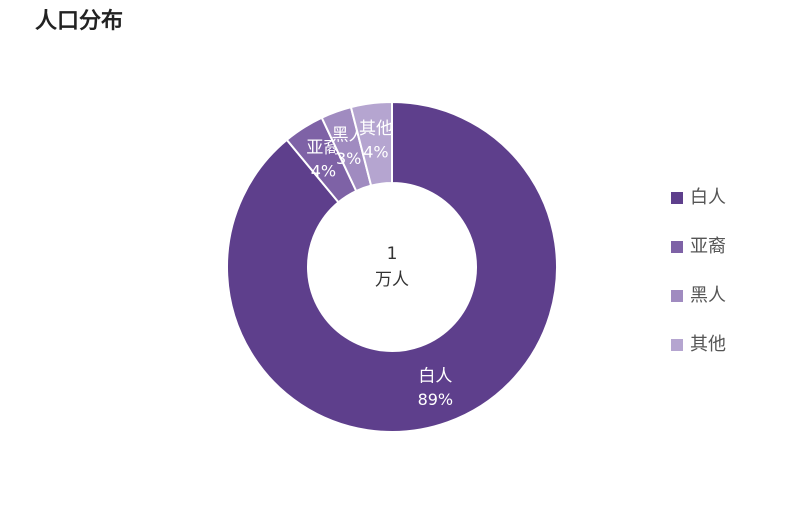 This screenshot has width=785, height=532. Describe the element at coordinates (708, 295) in the screenshot. I see `legend-label: 黑人` at that location.